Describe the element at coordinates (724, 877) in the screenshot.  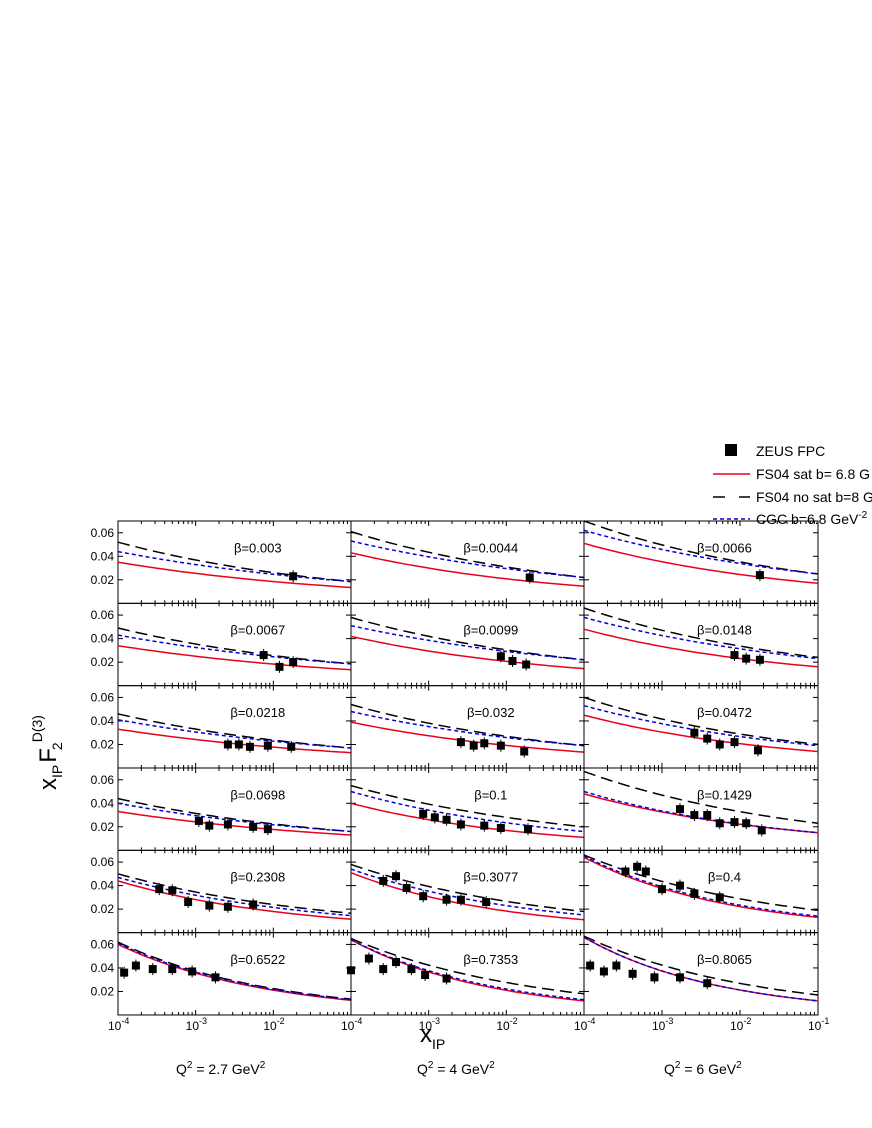
I see `beta-label: β=0.4` at that location.